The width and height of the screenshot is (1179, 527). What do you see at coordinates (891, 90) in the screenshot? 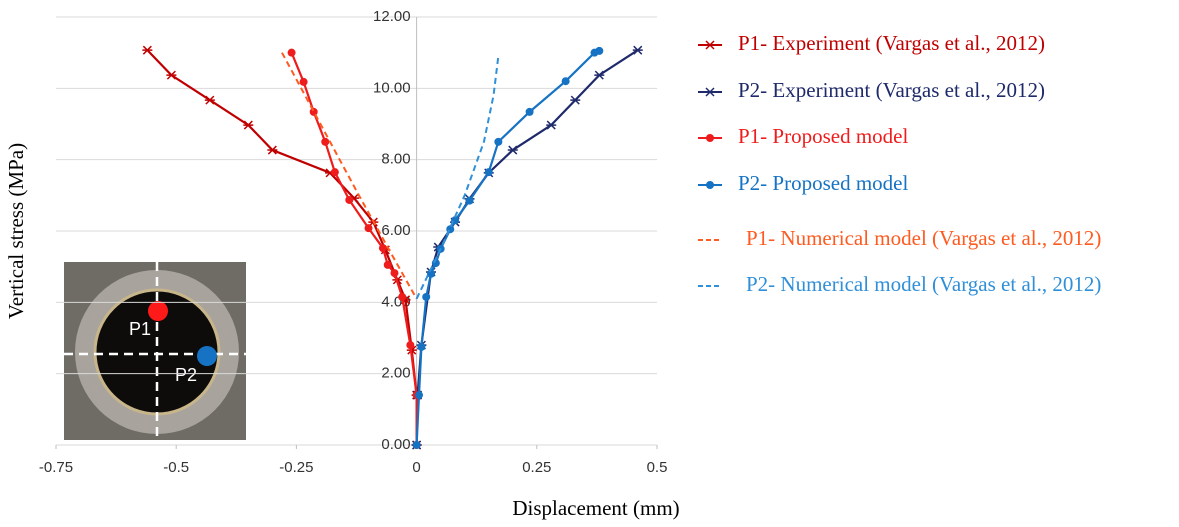
I see `legend-label: P2- Experiment (Vargas et al., 2012)` at bounding box center [891, 90].